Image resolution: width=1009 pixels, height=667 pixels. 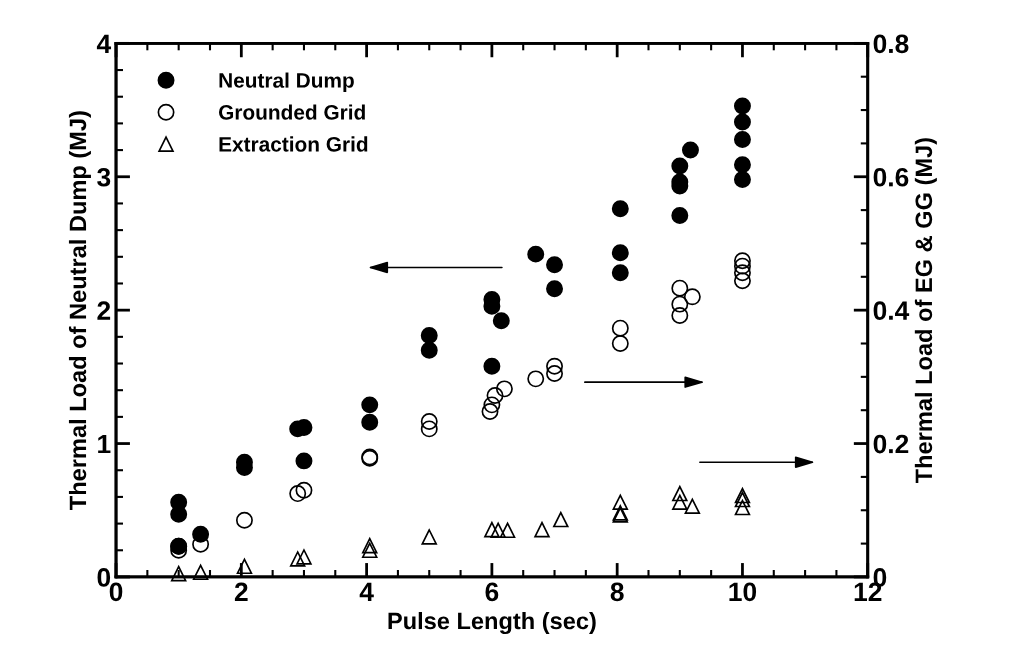 I want to click on y-tick-label: 0, so click(x=104, y=577).